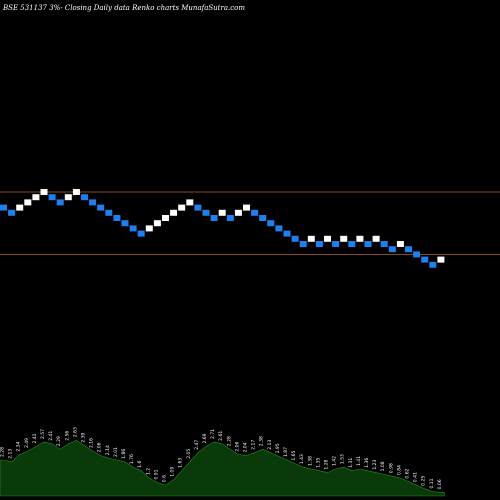 This screenshot has height=500, width=500. I want to click on volume-label: 1.87, so click(286, 452).